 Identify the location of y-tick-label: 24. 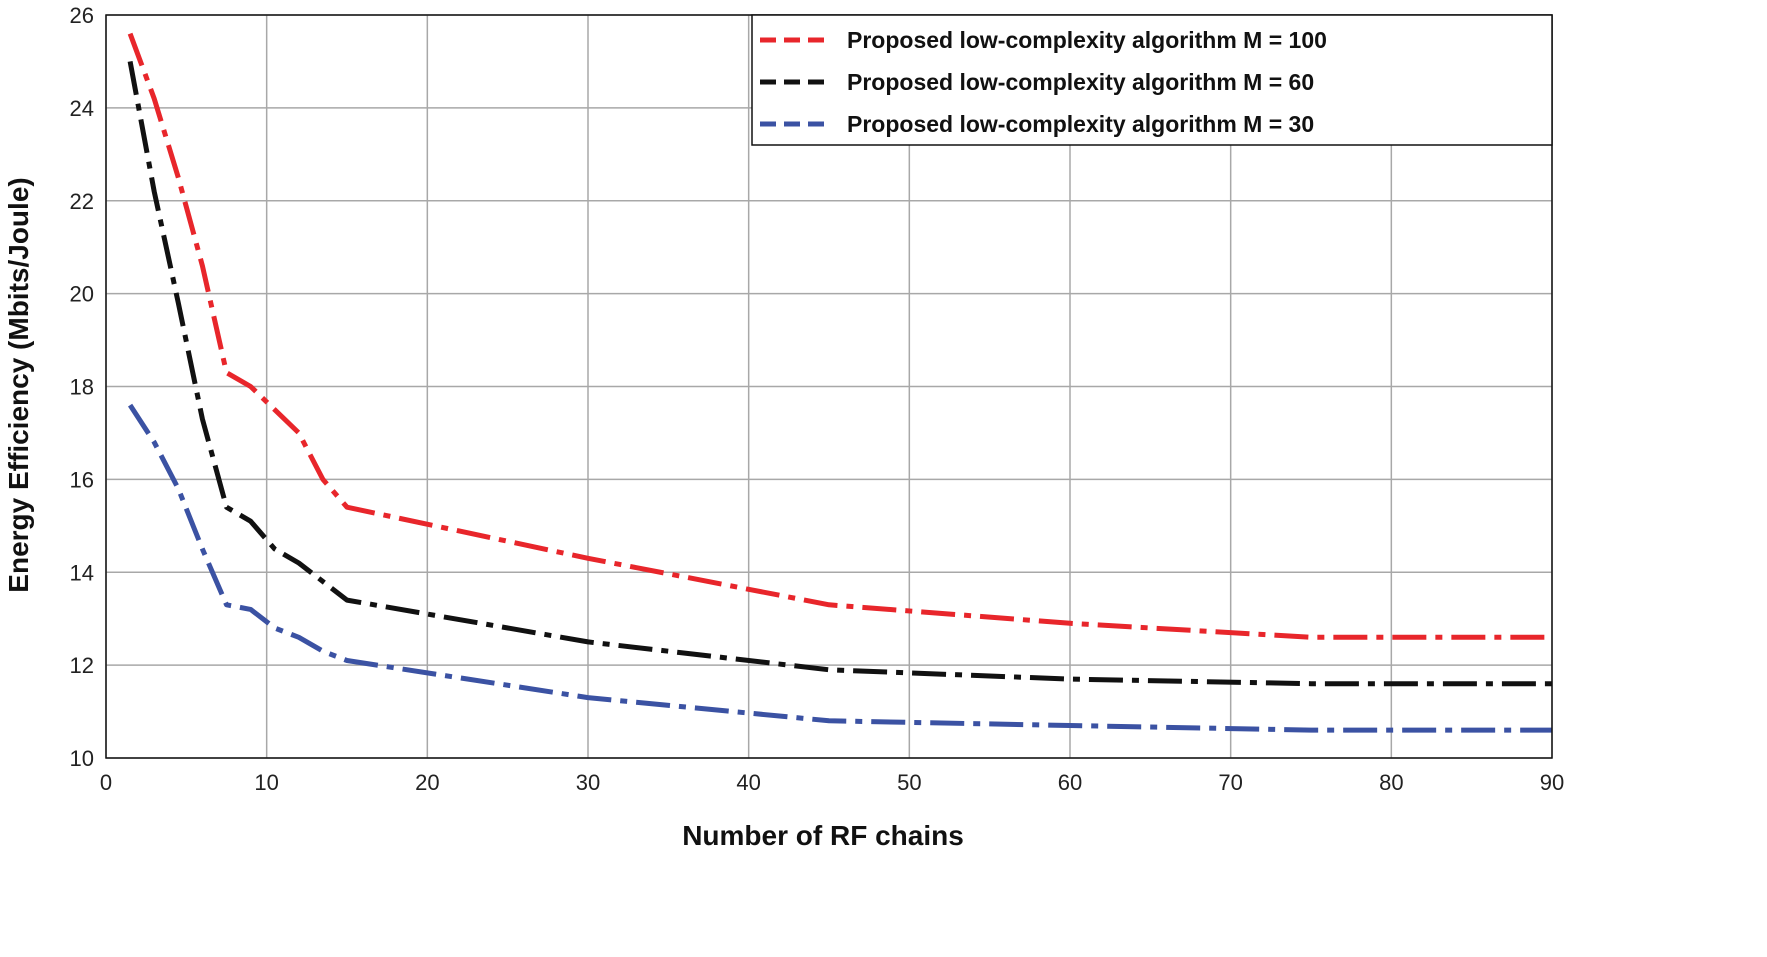
(82, 108).